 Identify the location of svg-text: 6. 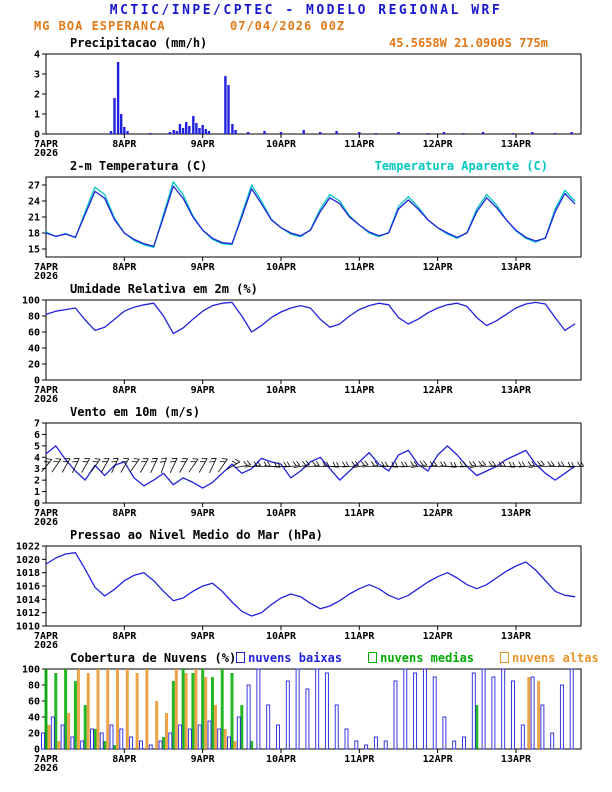
(37, 435).